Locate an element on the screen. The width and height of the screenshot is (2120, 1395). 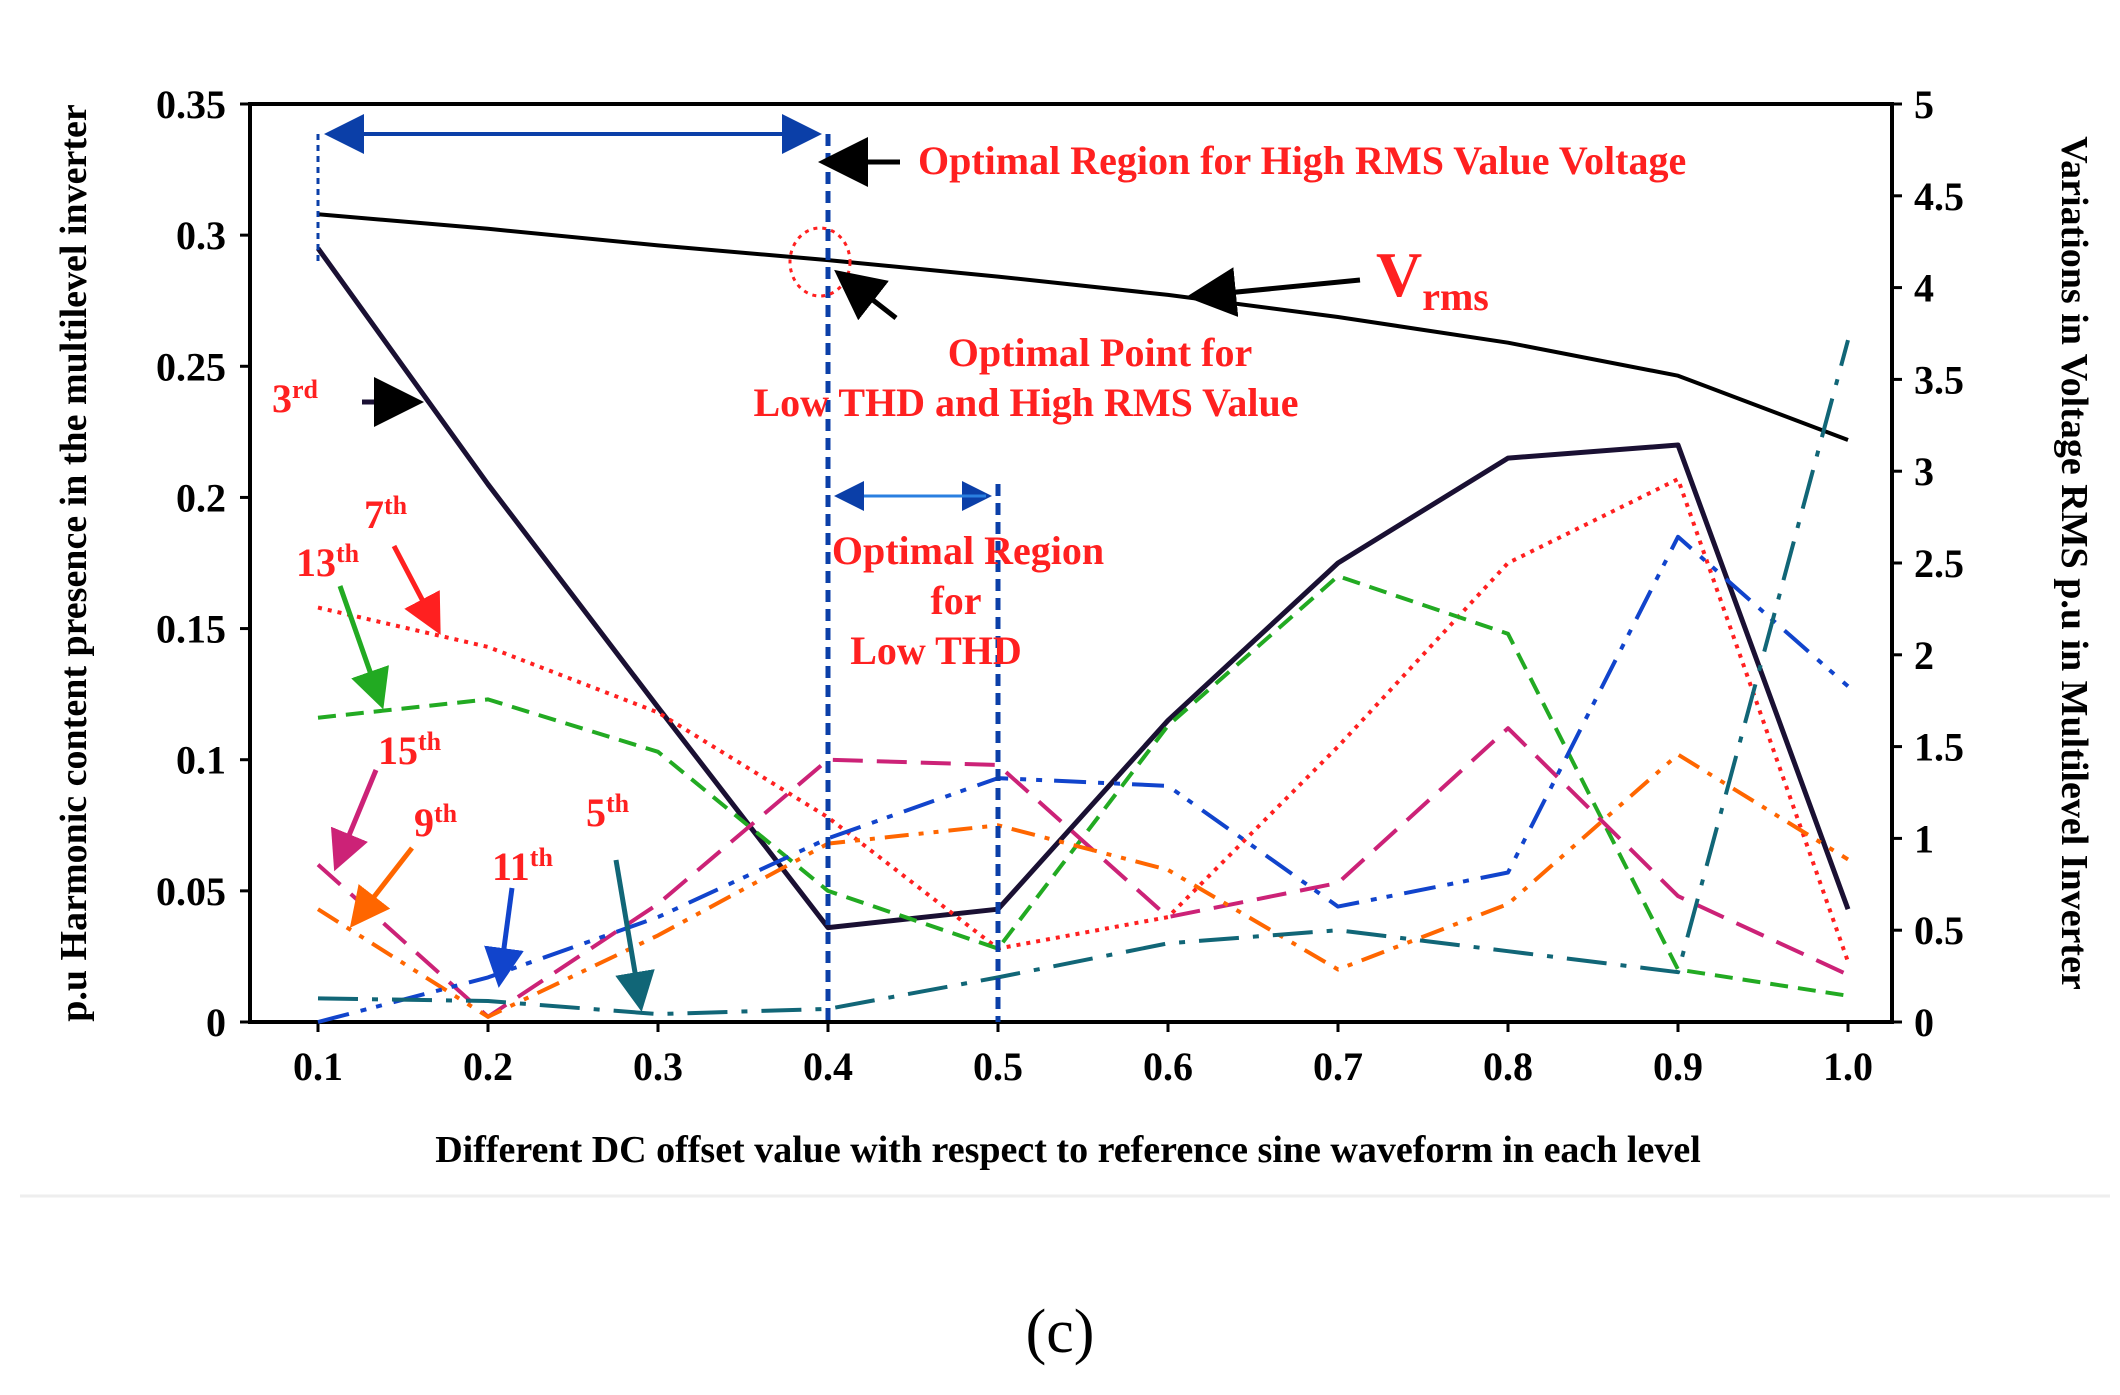
x-tick-label: 0.4 is located at coordinates (828, 1066).